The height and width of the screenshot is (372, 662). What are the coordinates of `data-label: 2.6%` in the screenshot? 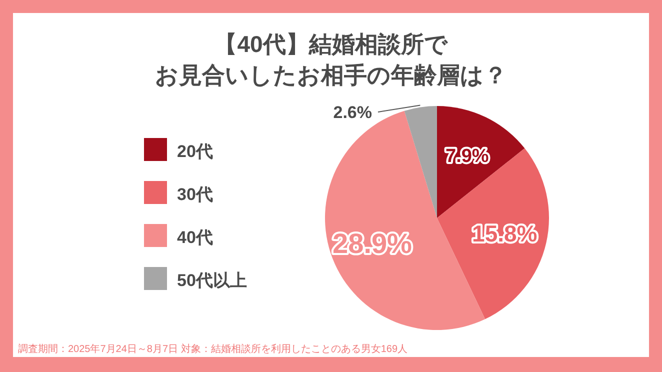 It's located at (352, 112).